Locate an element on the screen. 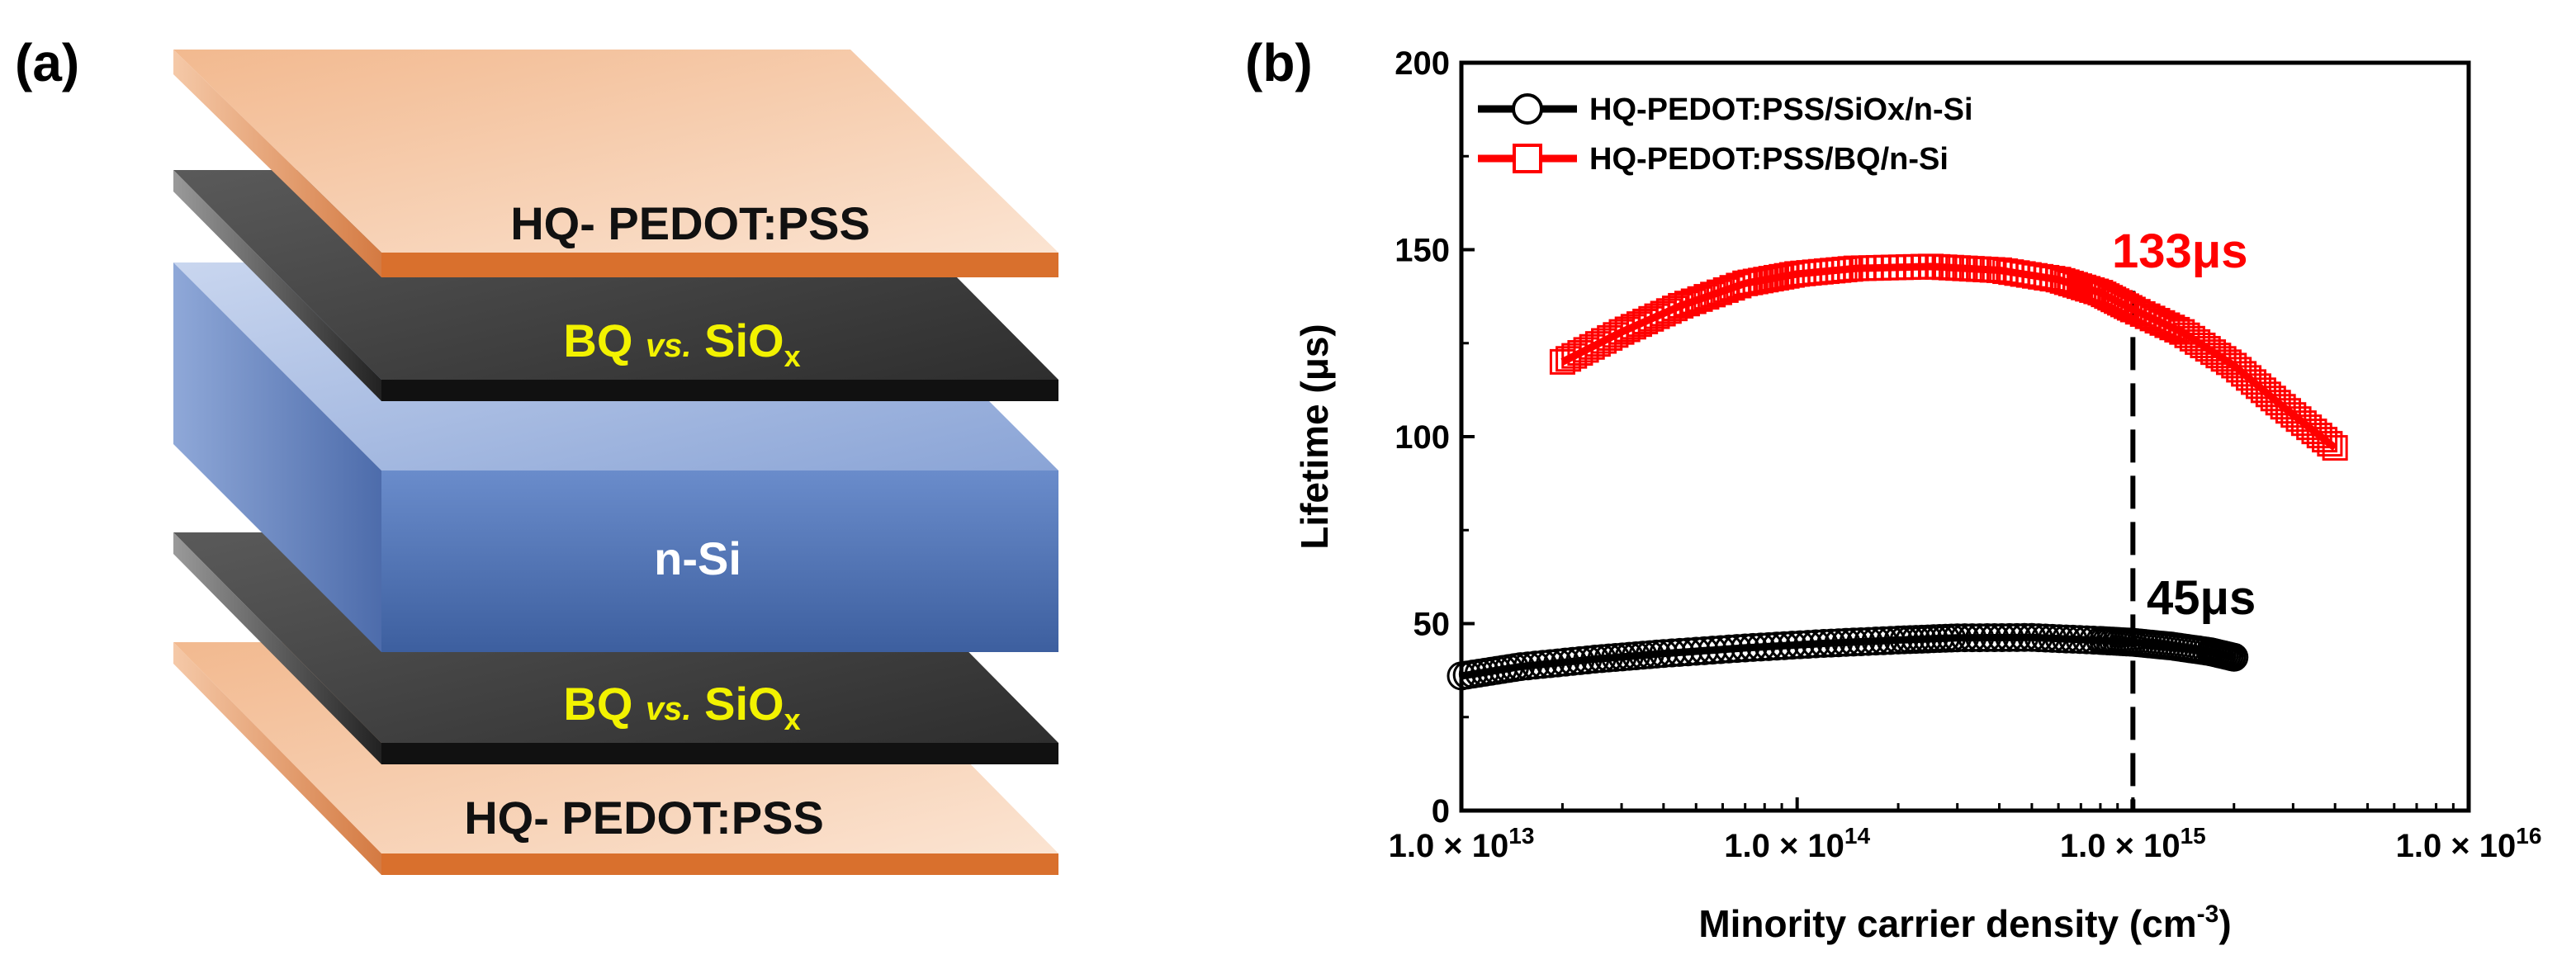 Image resolution: width=2576 pixels, height=974 pixels. y-tick-label: 200 is located at coordinates (1422, 63).